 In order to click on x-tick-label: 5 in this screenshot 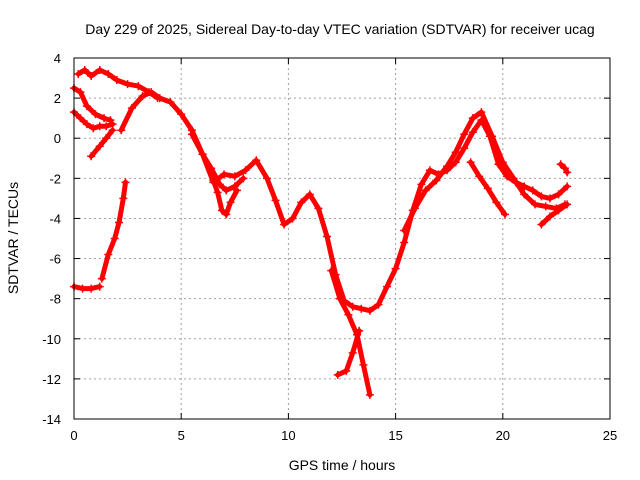, I will do `click(181, 435)`.